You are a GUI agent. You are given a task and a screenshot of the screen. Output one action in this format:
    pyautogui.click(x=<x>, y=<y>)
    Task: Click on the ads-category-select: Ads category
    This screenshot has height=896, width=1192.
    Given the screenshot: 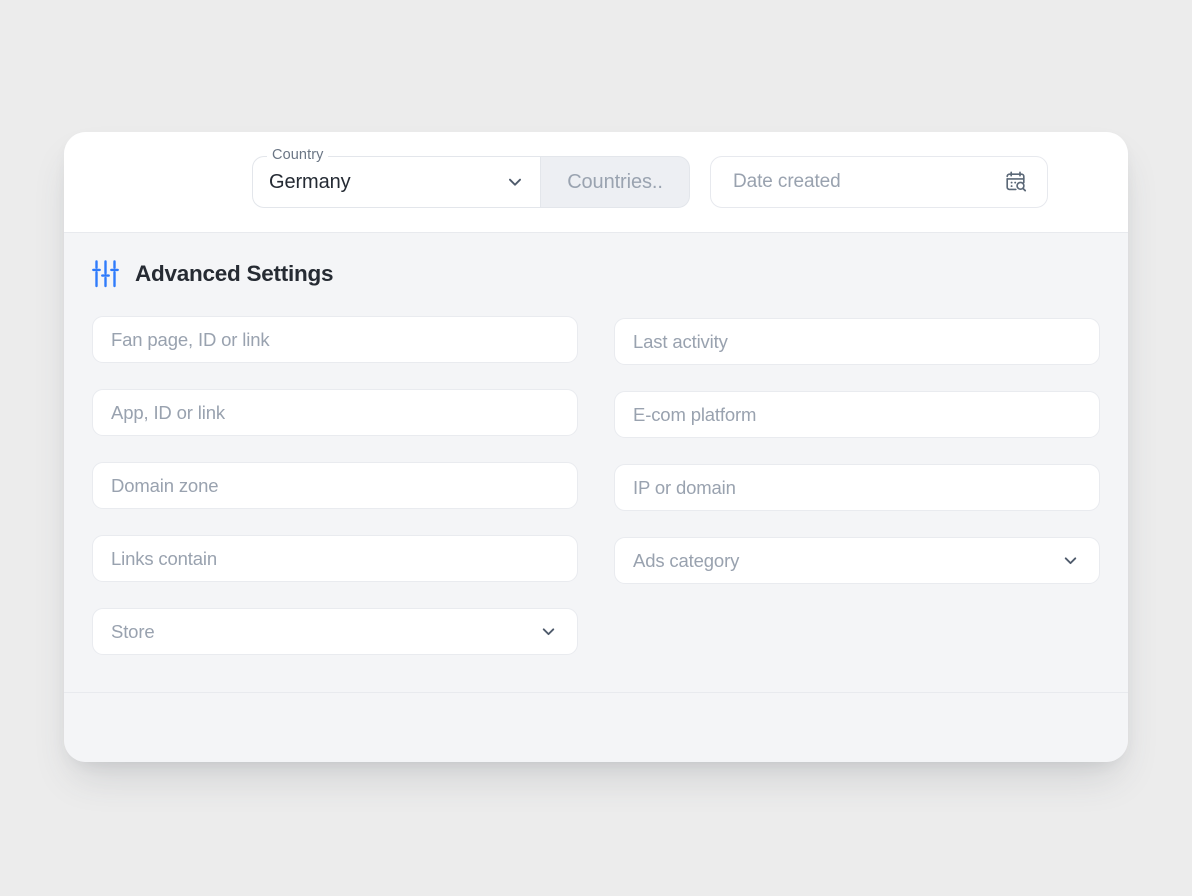 What is the action you would take?
    pyautogui.click(x=857, y=560)
    